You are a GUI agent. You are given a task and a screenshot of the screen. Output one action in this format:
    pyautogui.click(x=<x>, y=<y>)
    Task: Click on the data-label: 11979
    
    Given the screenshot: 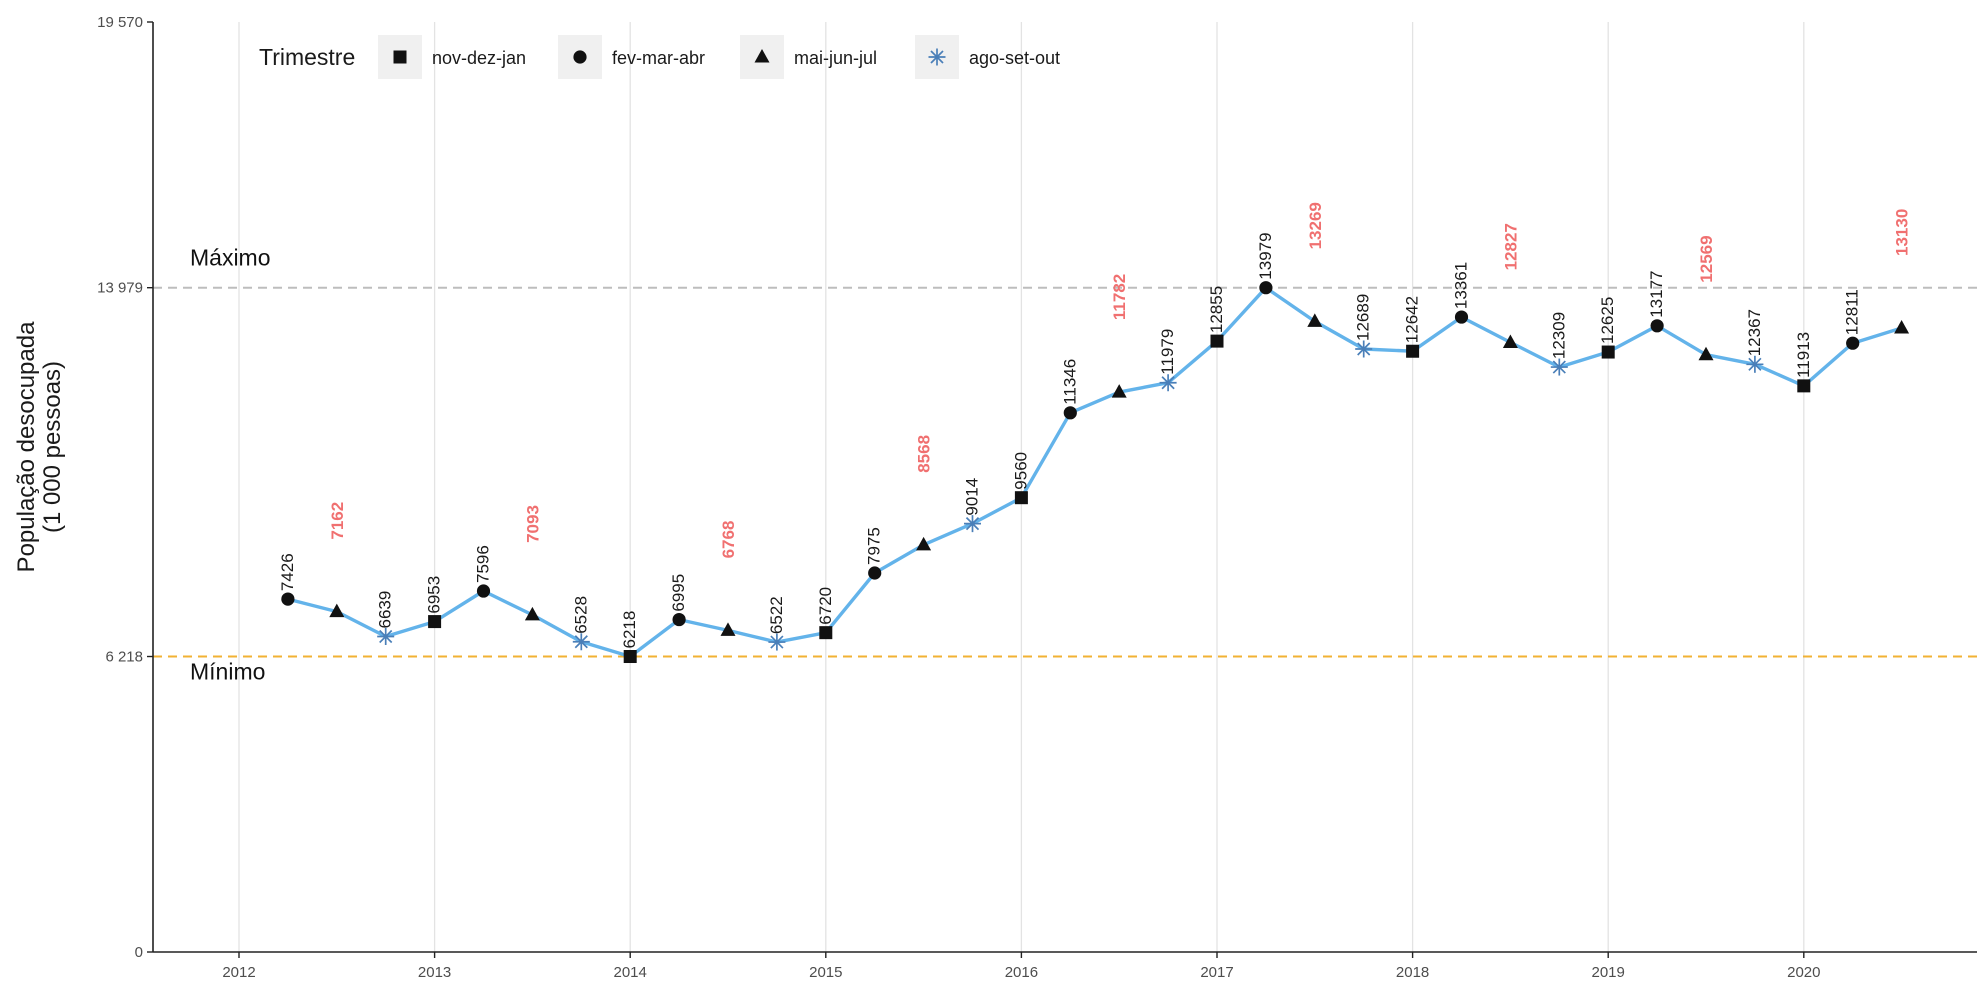 What is the action you would take?
    pyautogui.click(x=1167, y=352)
    